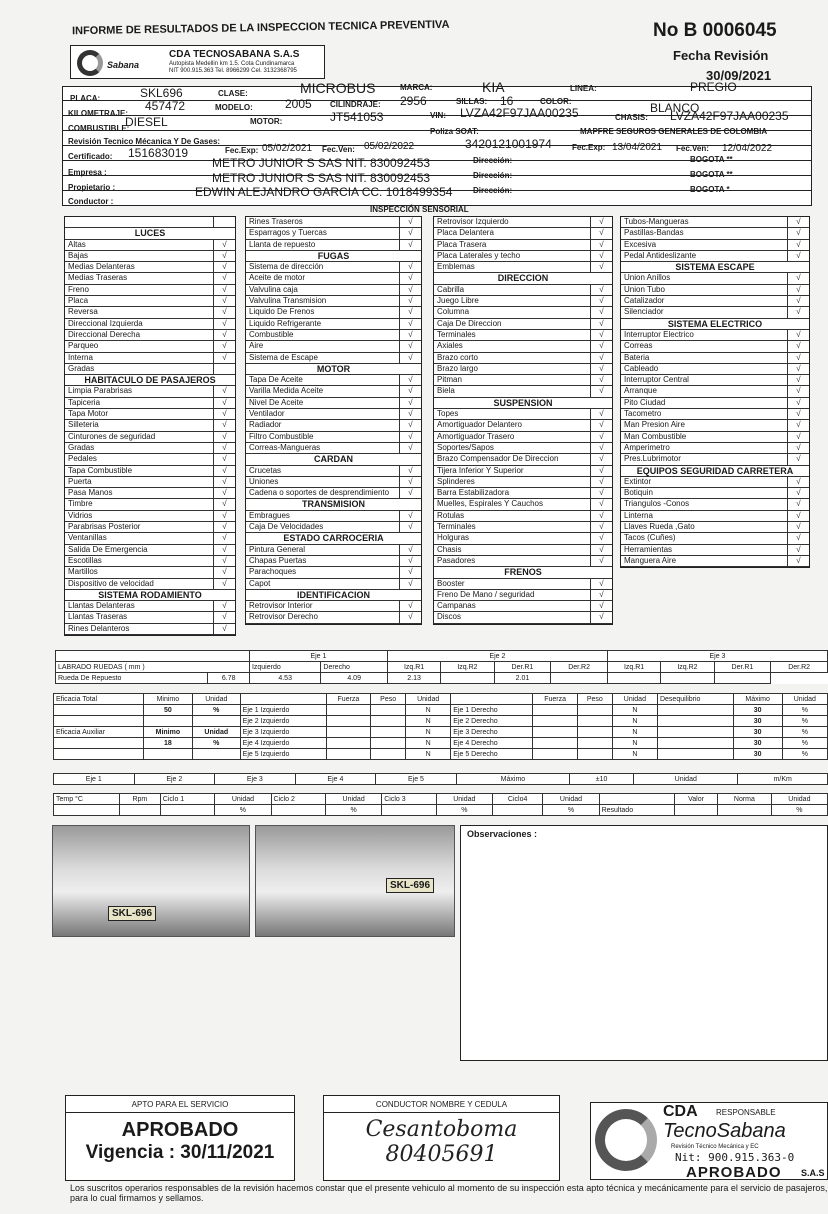  I want to click on checklist-item: Booster √, so click(523, 584).